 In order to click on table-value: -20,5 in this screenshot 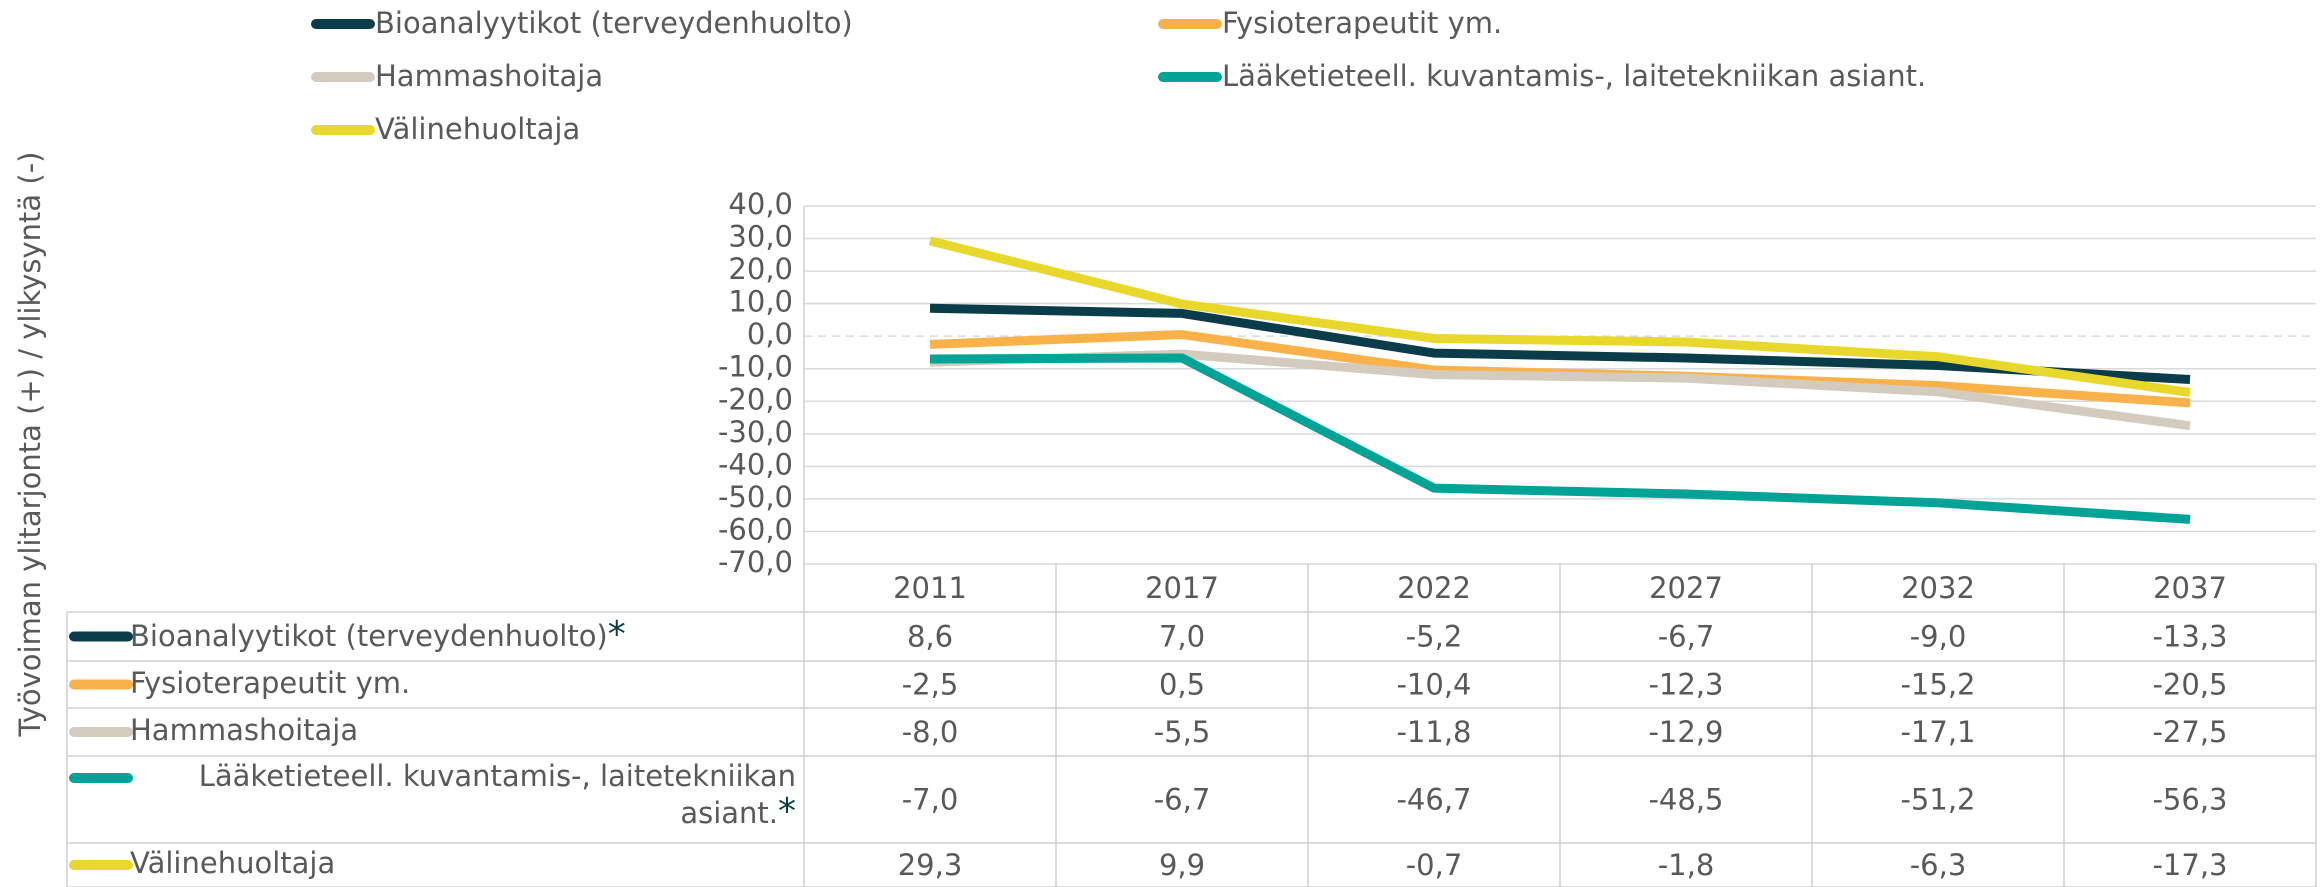, I will do `click(2189, 685)`.